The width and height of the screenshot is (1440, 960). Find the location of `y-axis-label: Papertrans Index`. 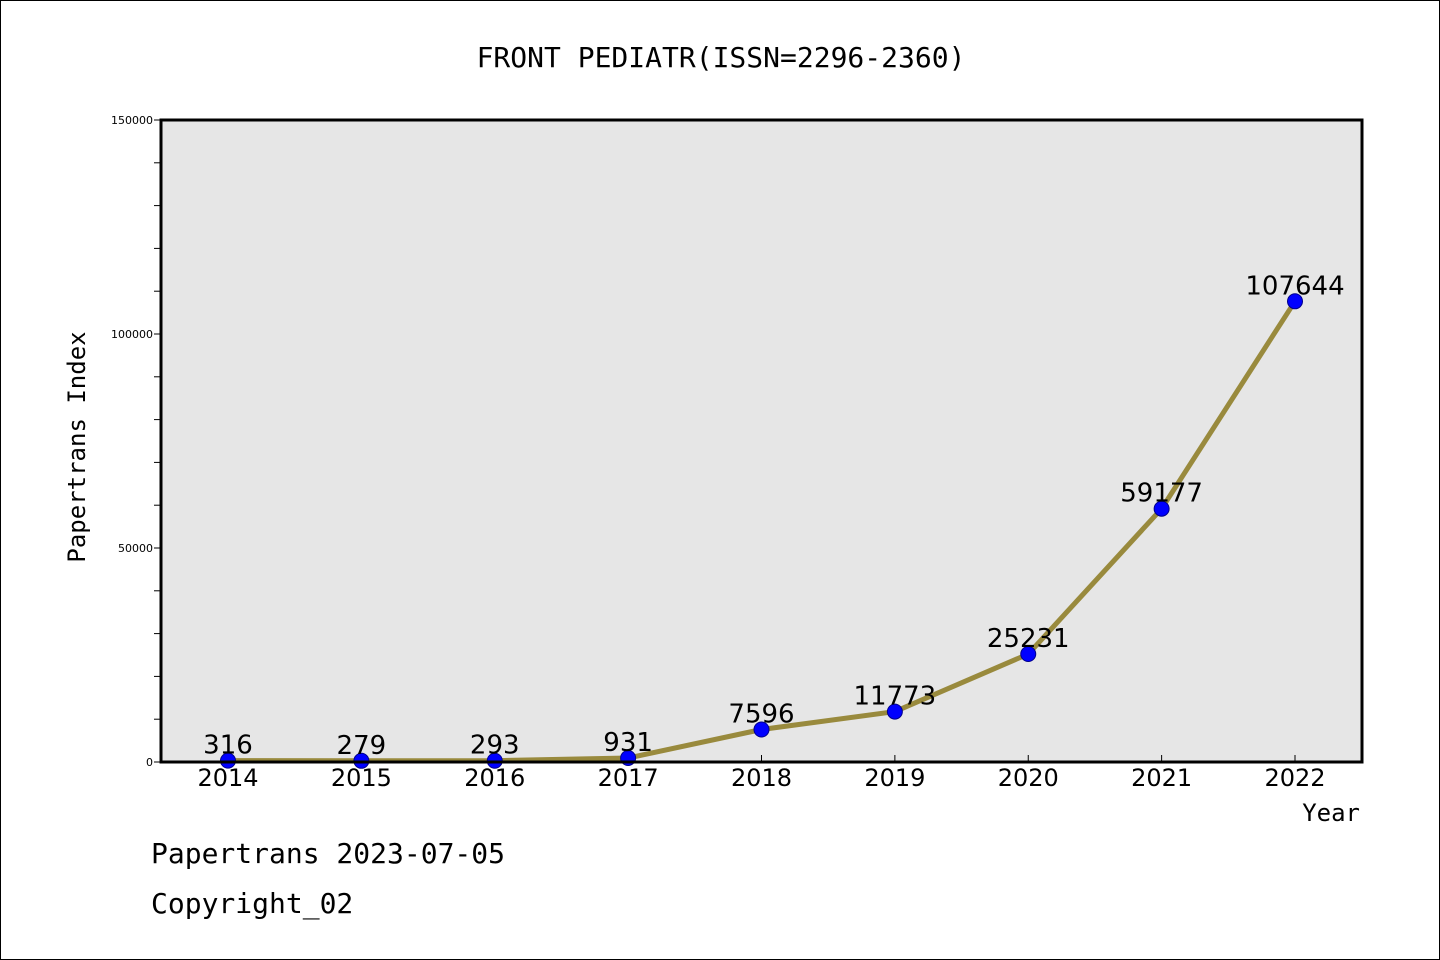

y-axis-label: Papertrans Index is located at coordinates (77, 446).